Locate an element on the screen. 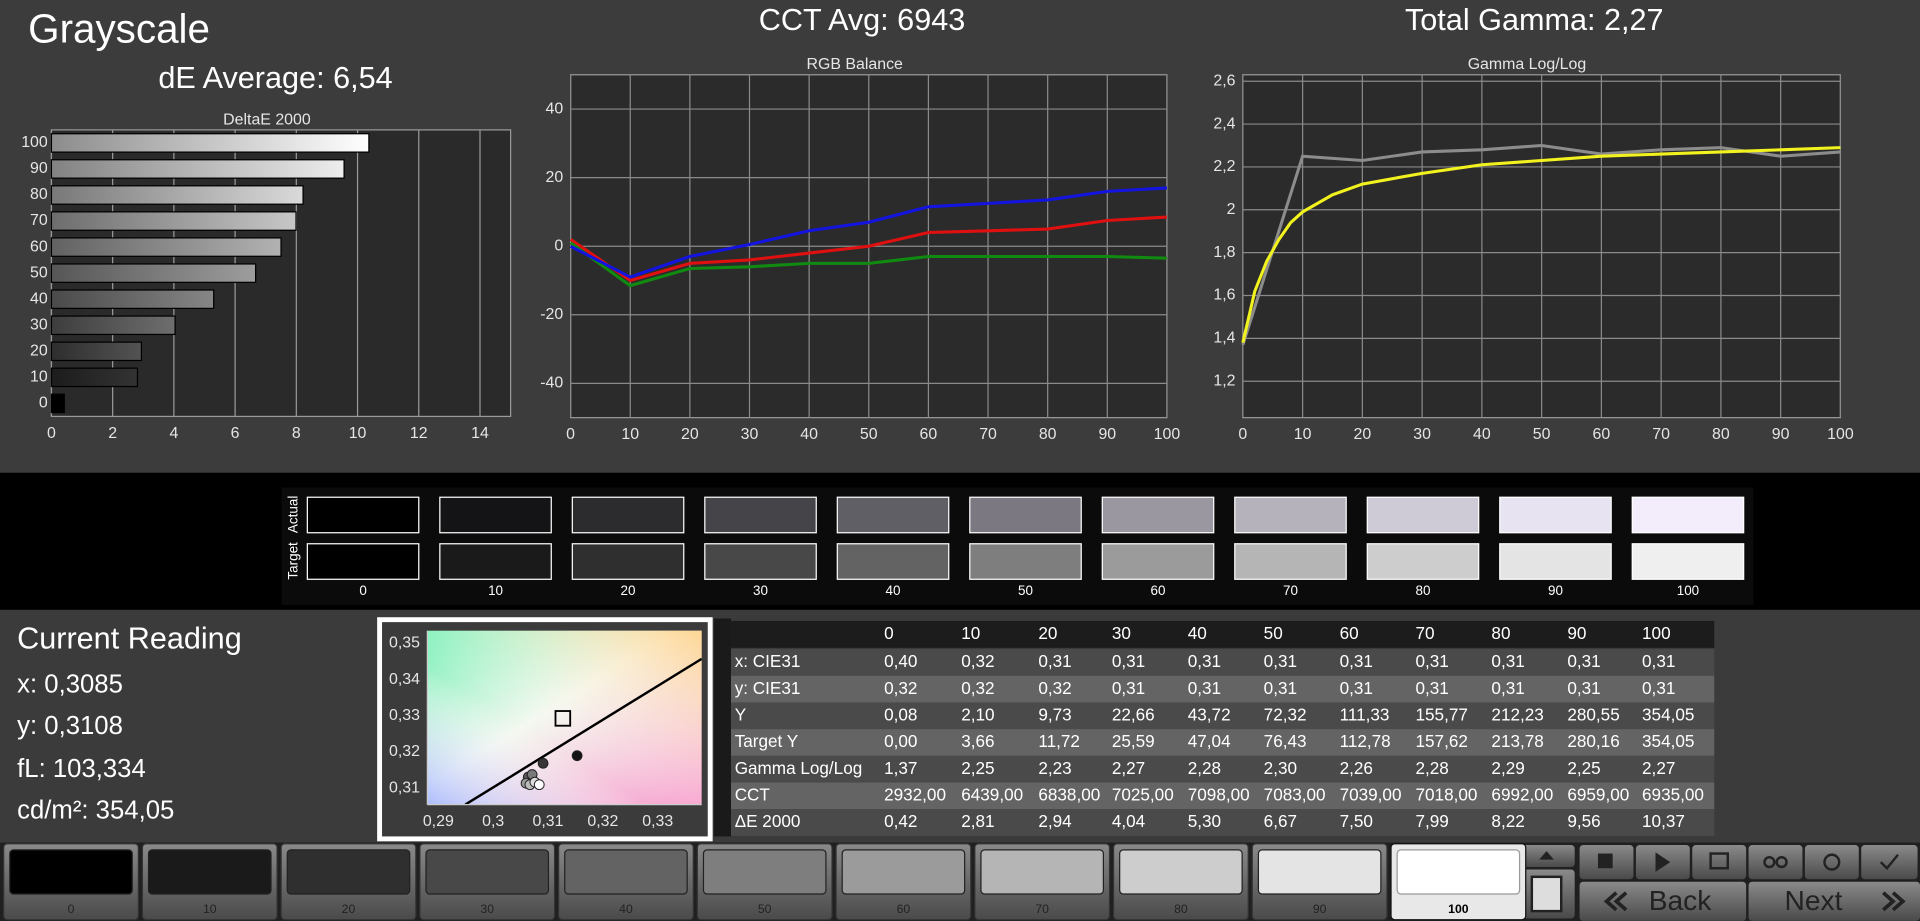 Image resolution: width=1920 pixels, height=921 pixels. de-average: dE Average: 6,54 is located at coordinates (275, 78).